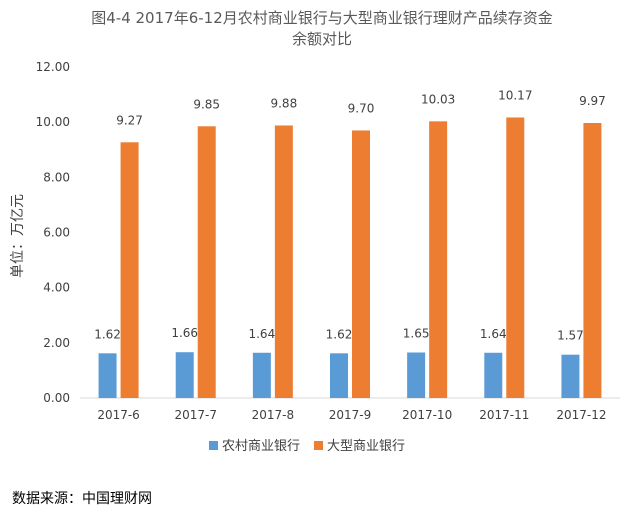  I want to click on y-tick-label: 4.00, so click(56, 288).